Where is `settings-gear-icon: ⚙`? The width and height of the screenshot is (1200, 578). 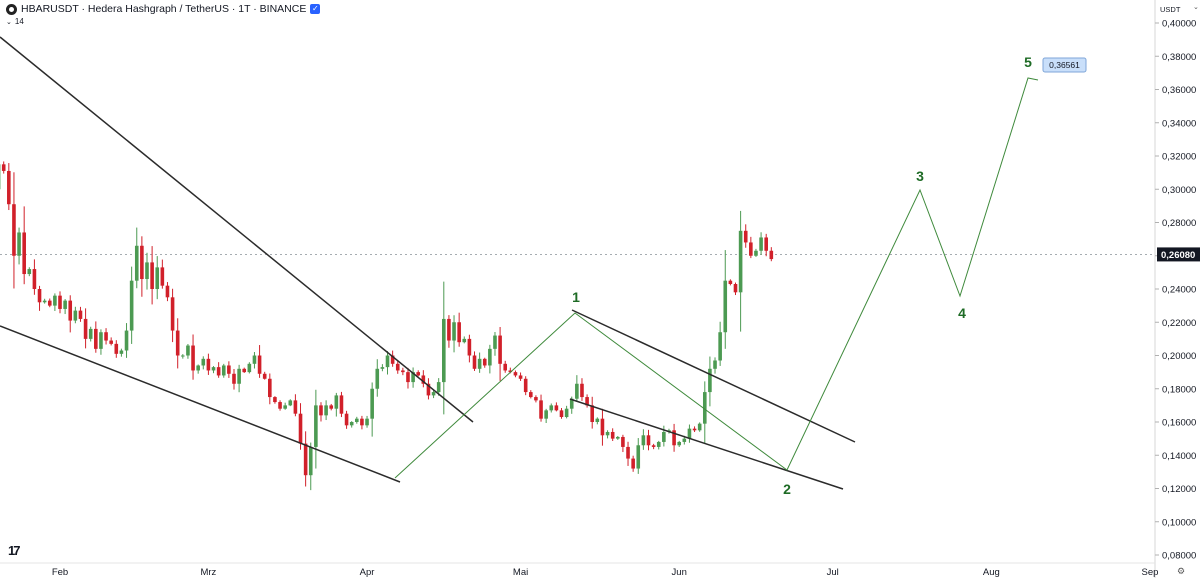
settings-gear-icon: ⚙ is located at coordinates (1181, 571).